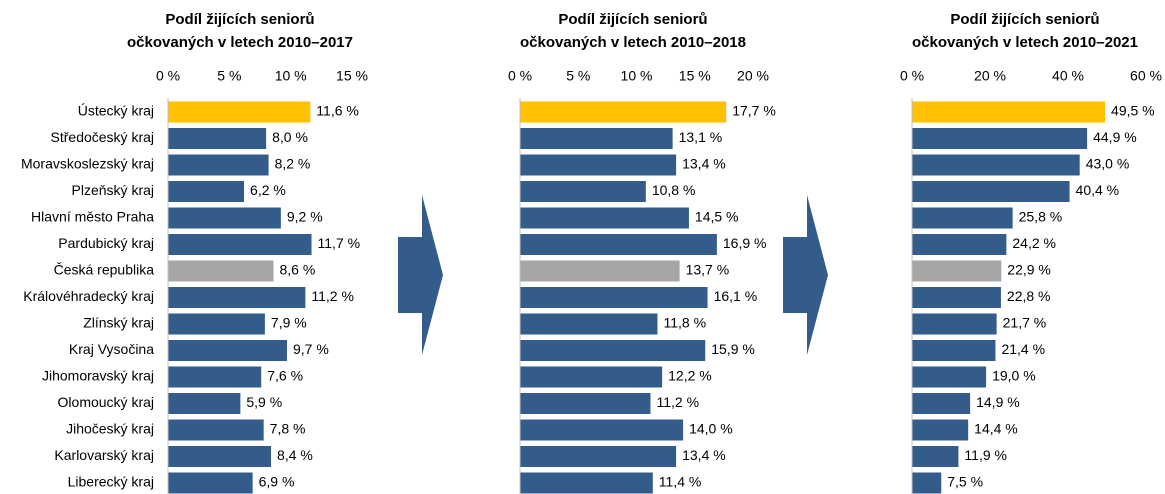 The image size is (1165, 494). What do you see at coordinates (295, 455) in the screenshot?
I see `data-label: 8,4 %` at bounding box center [295, 455].